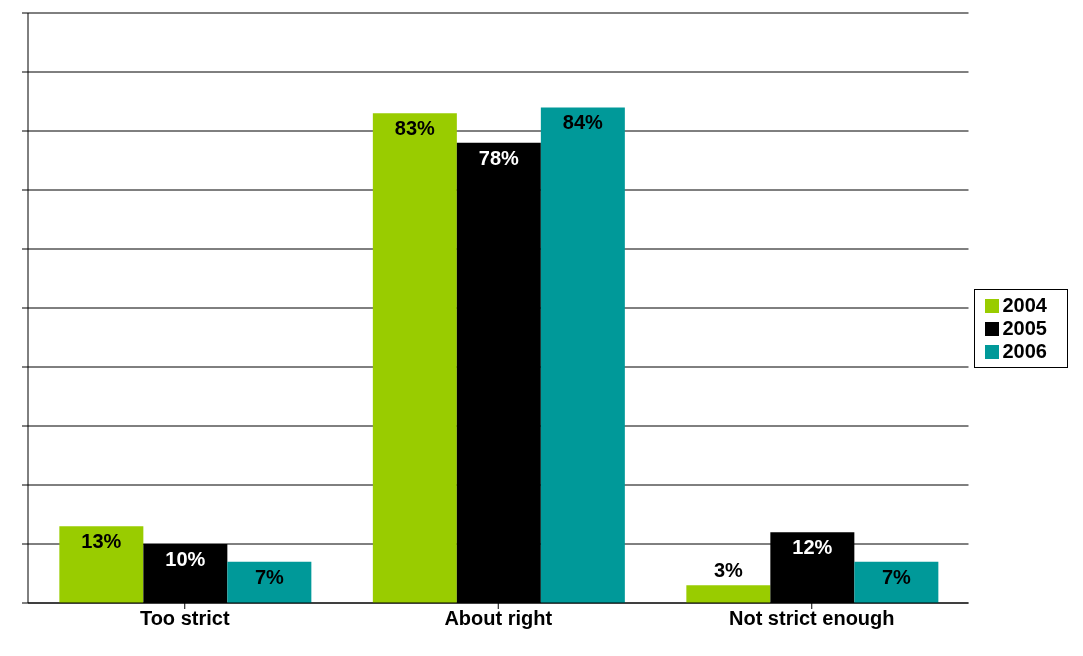 Image resolution: width=1083 pixels, height=656 pixels. Describe the element at coordinates (415, 128) in the screenshot. I see `data-label: 83%` at that location.